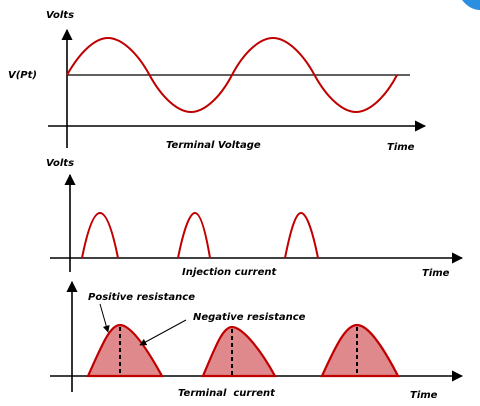 This screenshot has width=480, height=406. I want to click on caption: Terminal Voltage, so click(213, 145).